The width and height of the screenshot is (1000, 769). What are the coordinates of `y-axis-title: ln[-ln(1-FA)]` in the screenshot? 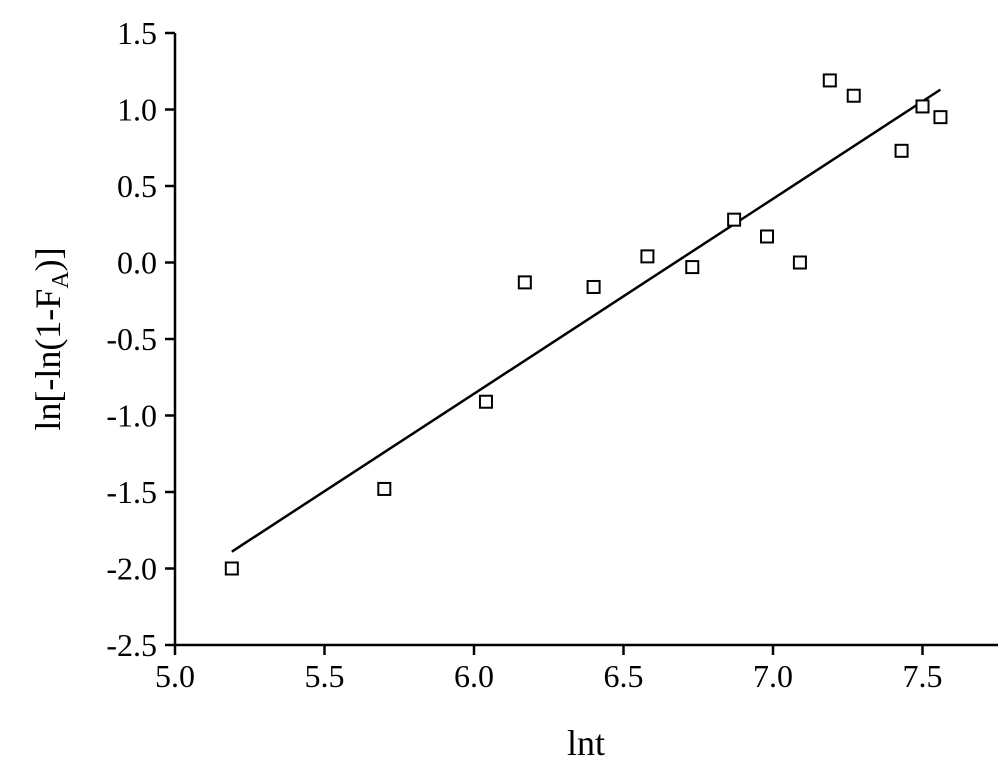 It's located at (51, 338).